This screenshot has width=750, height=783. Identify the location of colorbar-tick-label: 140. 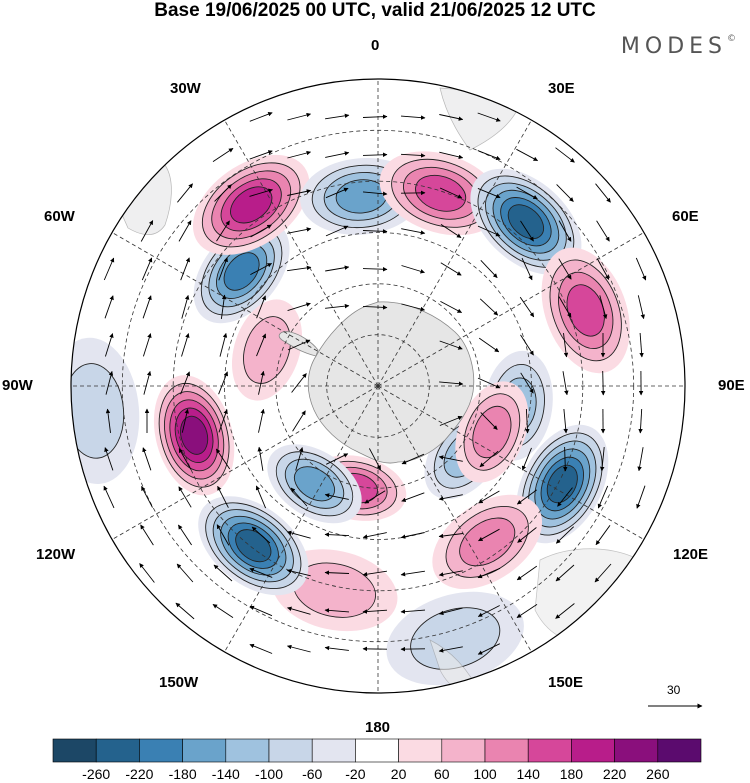
(528, 774).